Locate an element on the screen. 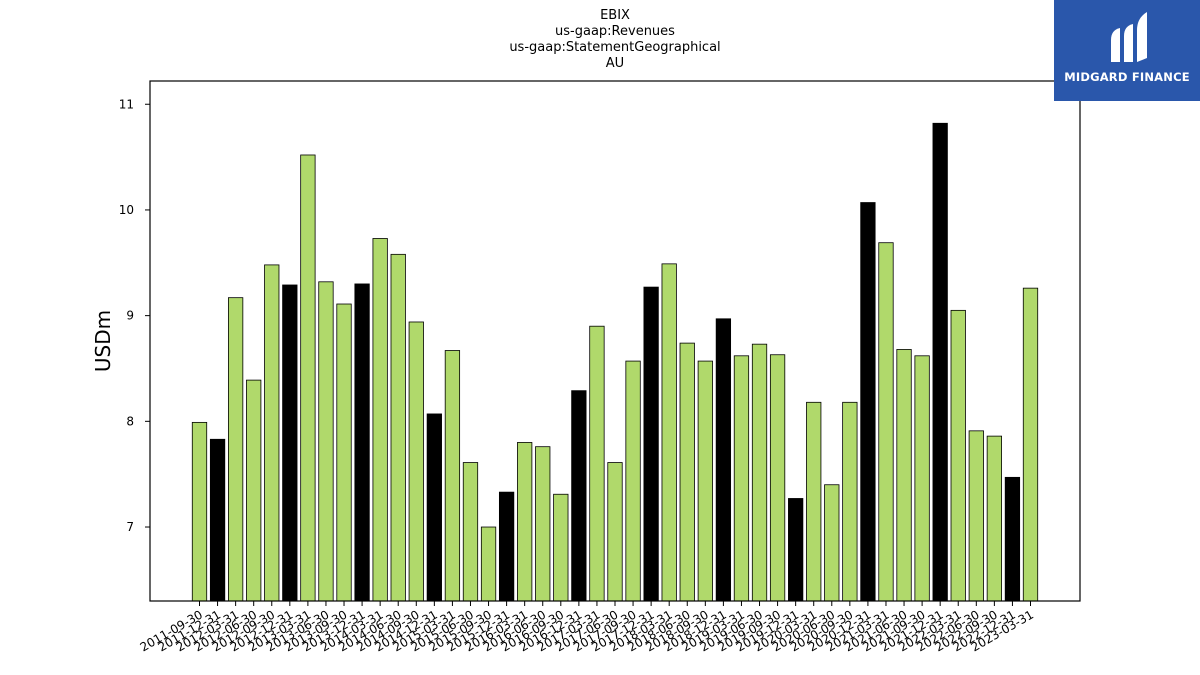  y-tick-label: 8 is located at coordinates (130, 421).